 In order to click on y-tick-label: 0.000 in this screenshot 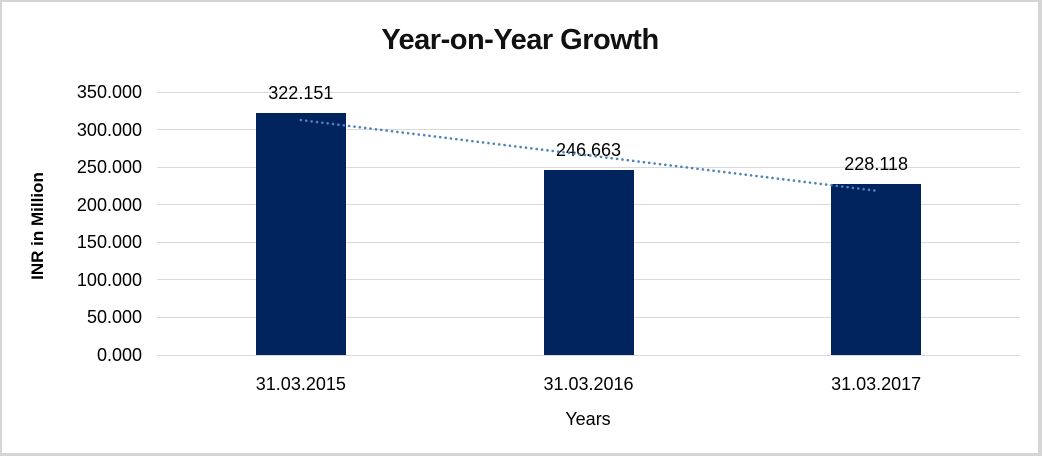, I will do `click(119, 355)`.